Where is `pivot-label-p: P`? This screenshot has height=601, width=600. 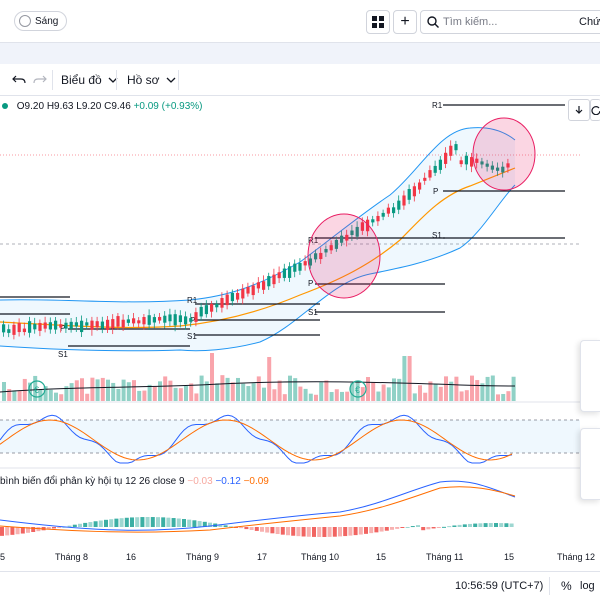
pivot-label-p: P is located at coordinates (62, 328).